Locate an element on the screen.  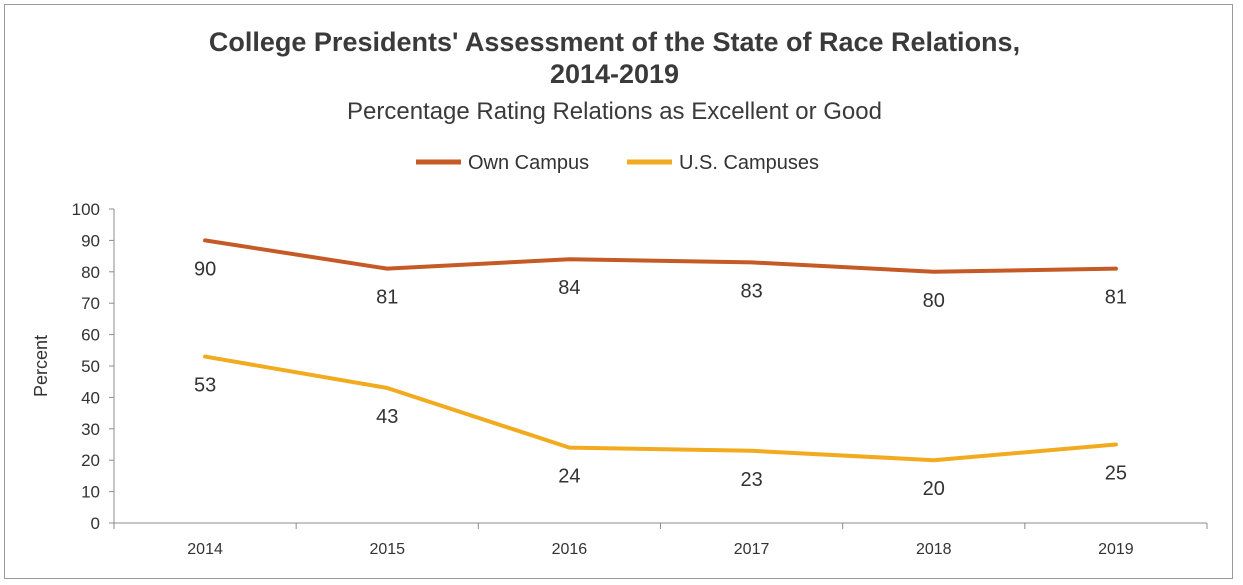
data-label: 84 is located at coordinates (569, 288).